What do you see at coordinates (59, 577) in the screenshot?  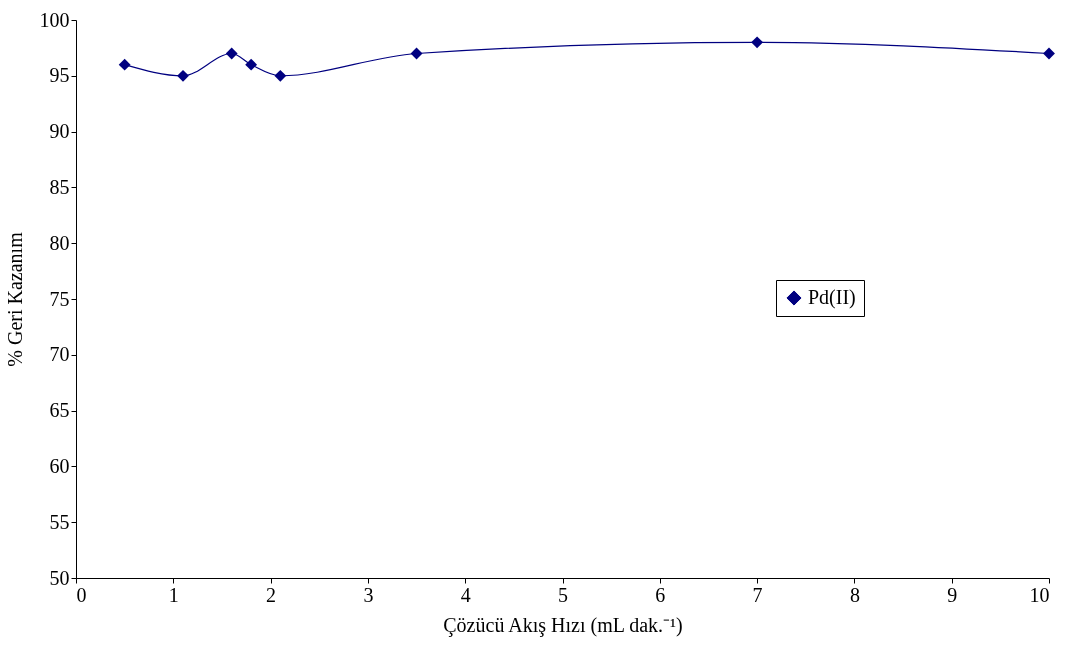 I see `y-tick-label: 50` at bounding box center [59, 577].